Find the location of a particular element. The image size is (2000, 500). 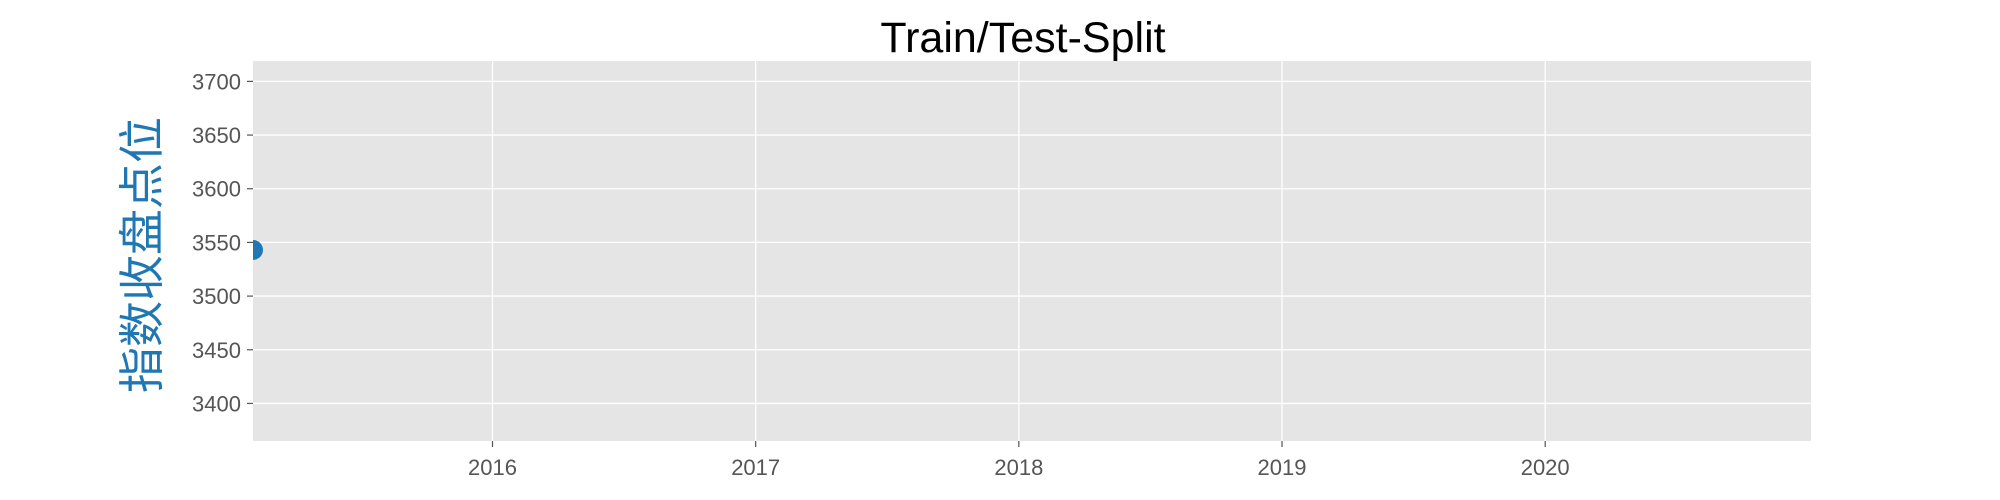

y-tick-label: 3450 is located at coordinates (216, 350).